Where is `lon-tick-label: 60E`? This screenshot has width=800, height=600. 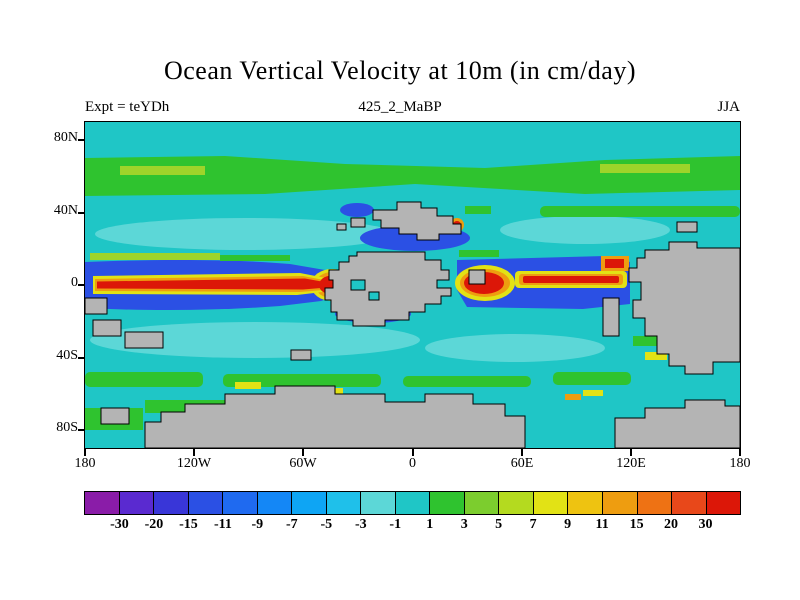
lon-tick-label: 60E is located at coordinates (522, 463).